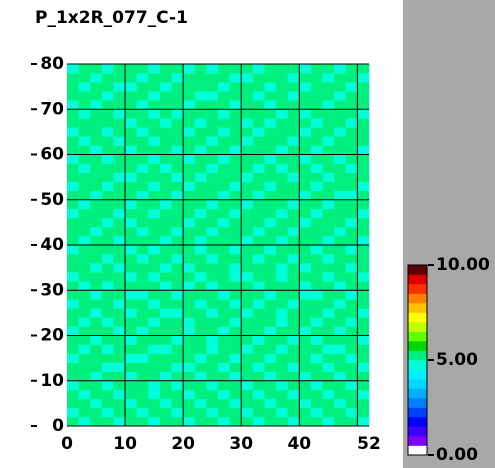 The image size is (495, 468). What do you see at coordinates (67, 444) in the screenshot?
I see `x-tick-label: 0` at bounding box center [67, 444].